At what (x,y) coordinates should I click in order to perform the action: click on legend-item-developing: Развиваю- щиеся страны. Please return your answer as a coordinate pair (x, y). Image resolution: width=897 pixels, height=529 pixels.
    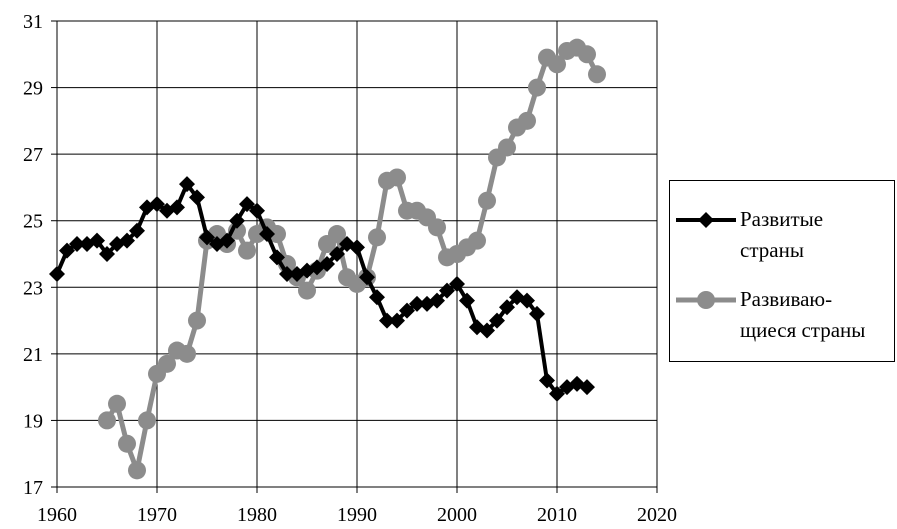
    Looking at the image, I should click on (783, 316).